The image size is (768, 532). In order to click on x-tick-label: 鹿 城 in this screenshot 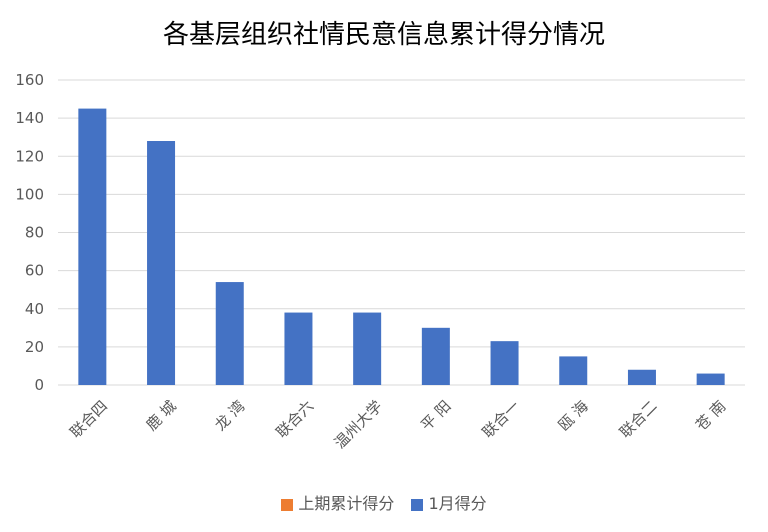, I will do `click(160, 415)`.